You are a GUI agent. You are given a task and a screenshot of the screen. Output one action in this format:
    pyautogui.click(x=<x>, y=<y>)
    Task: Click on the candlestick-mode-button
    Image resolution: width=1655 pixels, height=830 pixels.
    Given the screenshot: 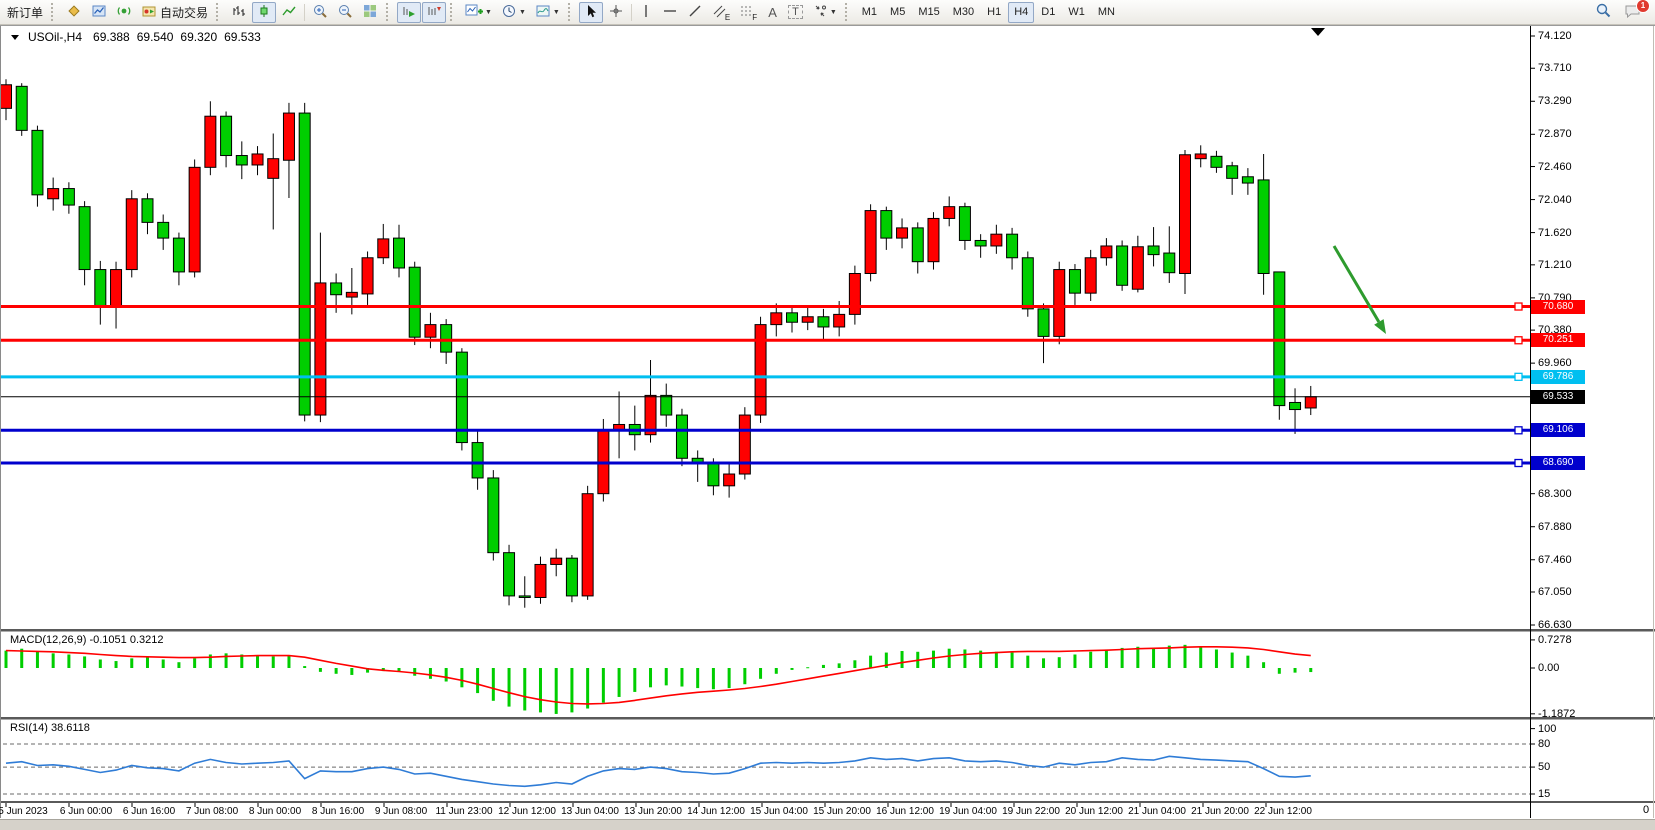 What is the action you would take?
    pyautogui.click(x=264, y=12)
    